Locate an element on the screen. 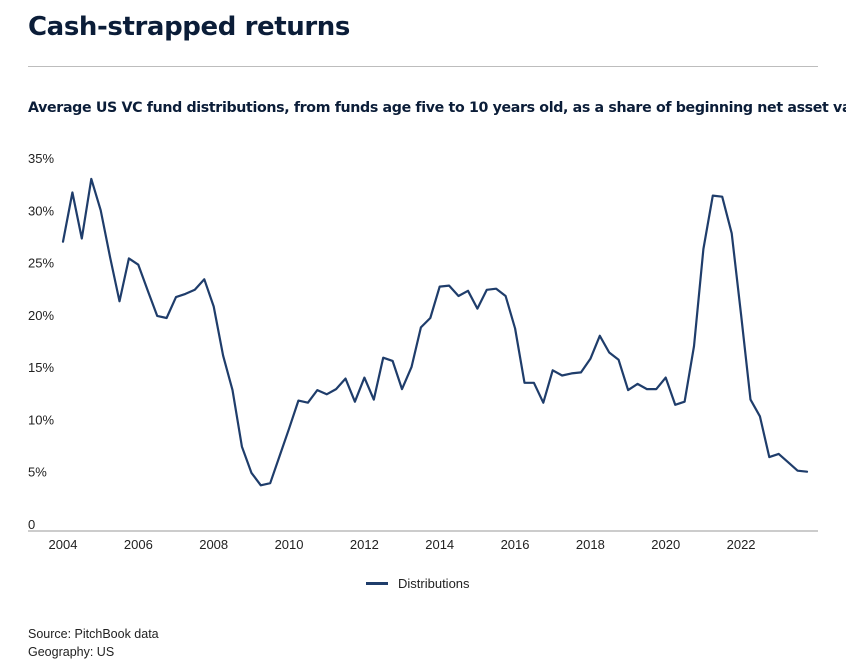 Image resolution: width=846 pixels, height=659 pixels. x-tick-label: 2016 is located at coordinates (515, 544).